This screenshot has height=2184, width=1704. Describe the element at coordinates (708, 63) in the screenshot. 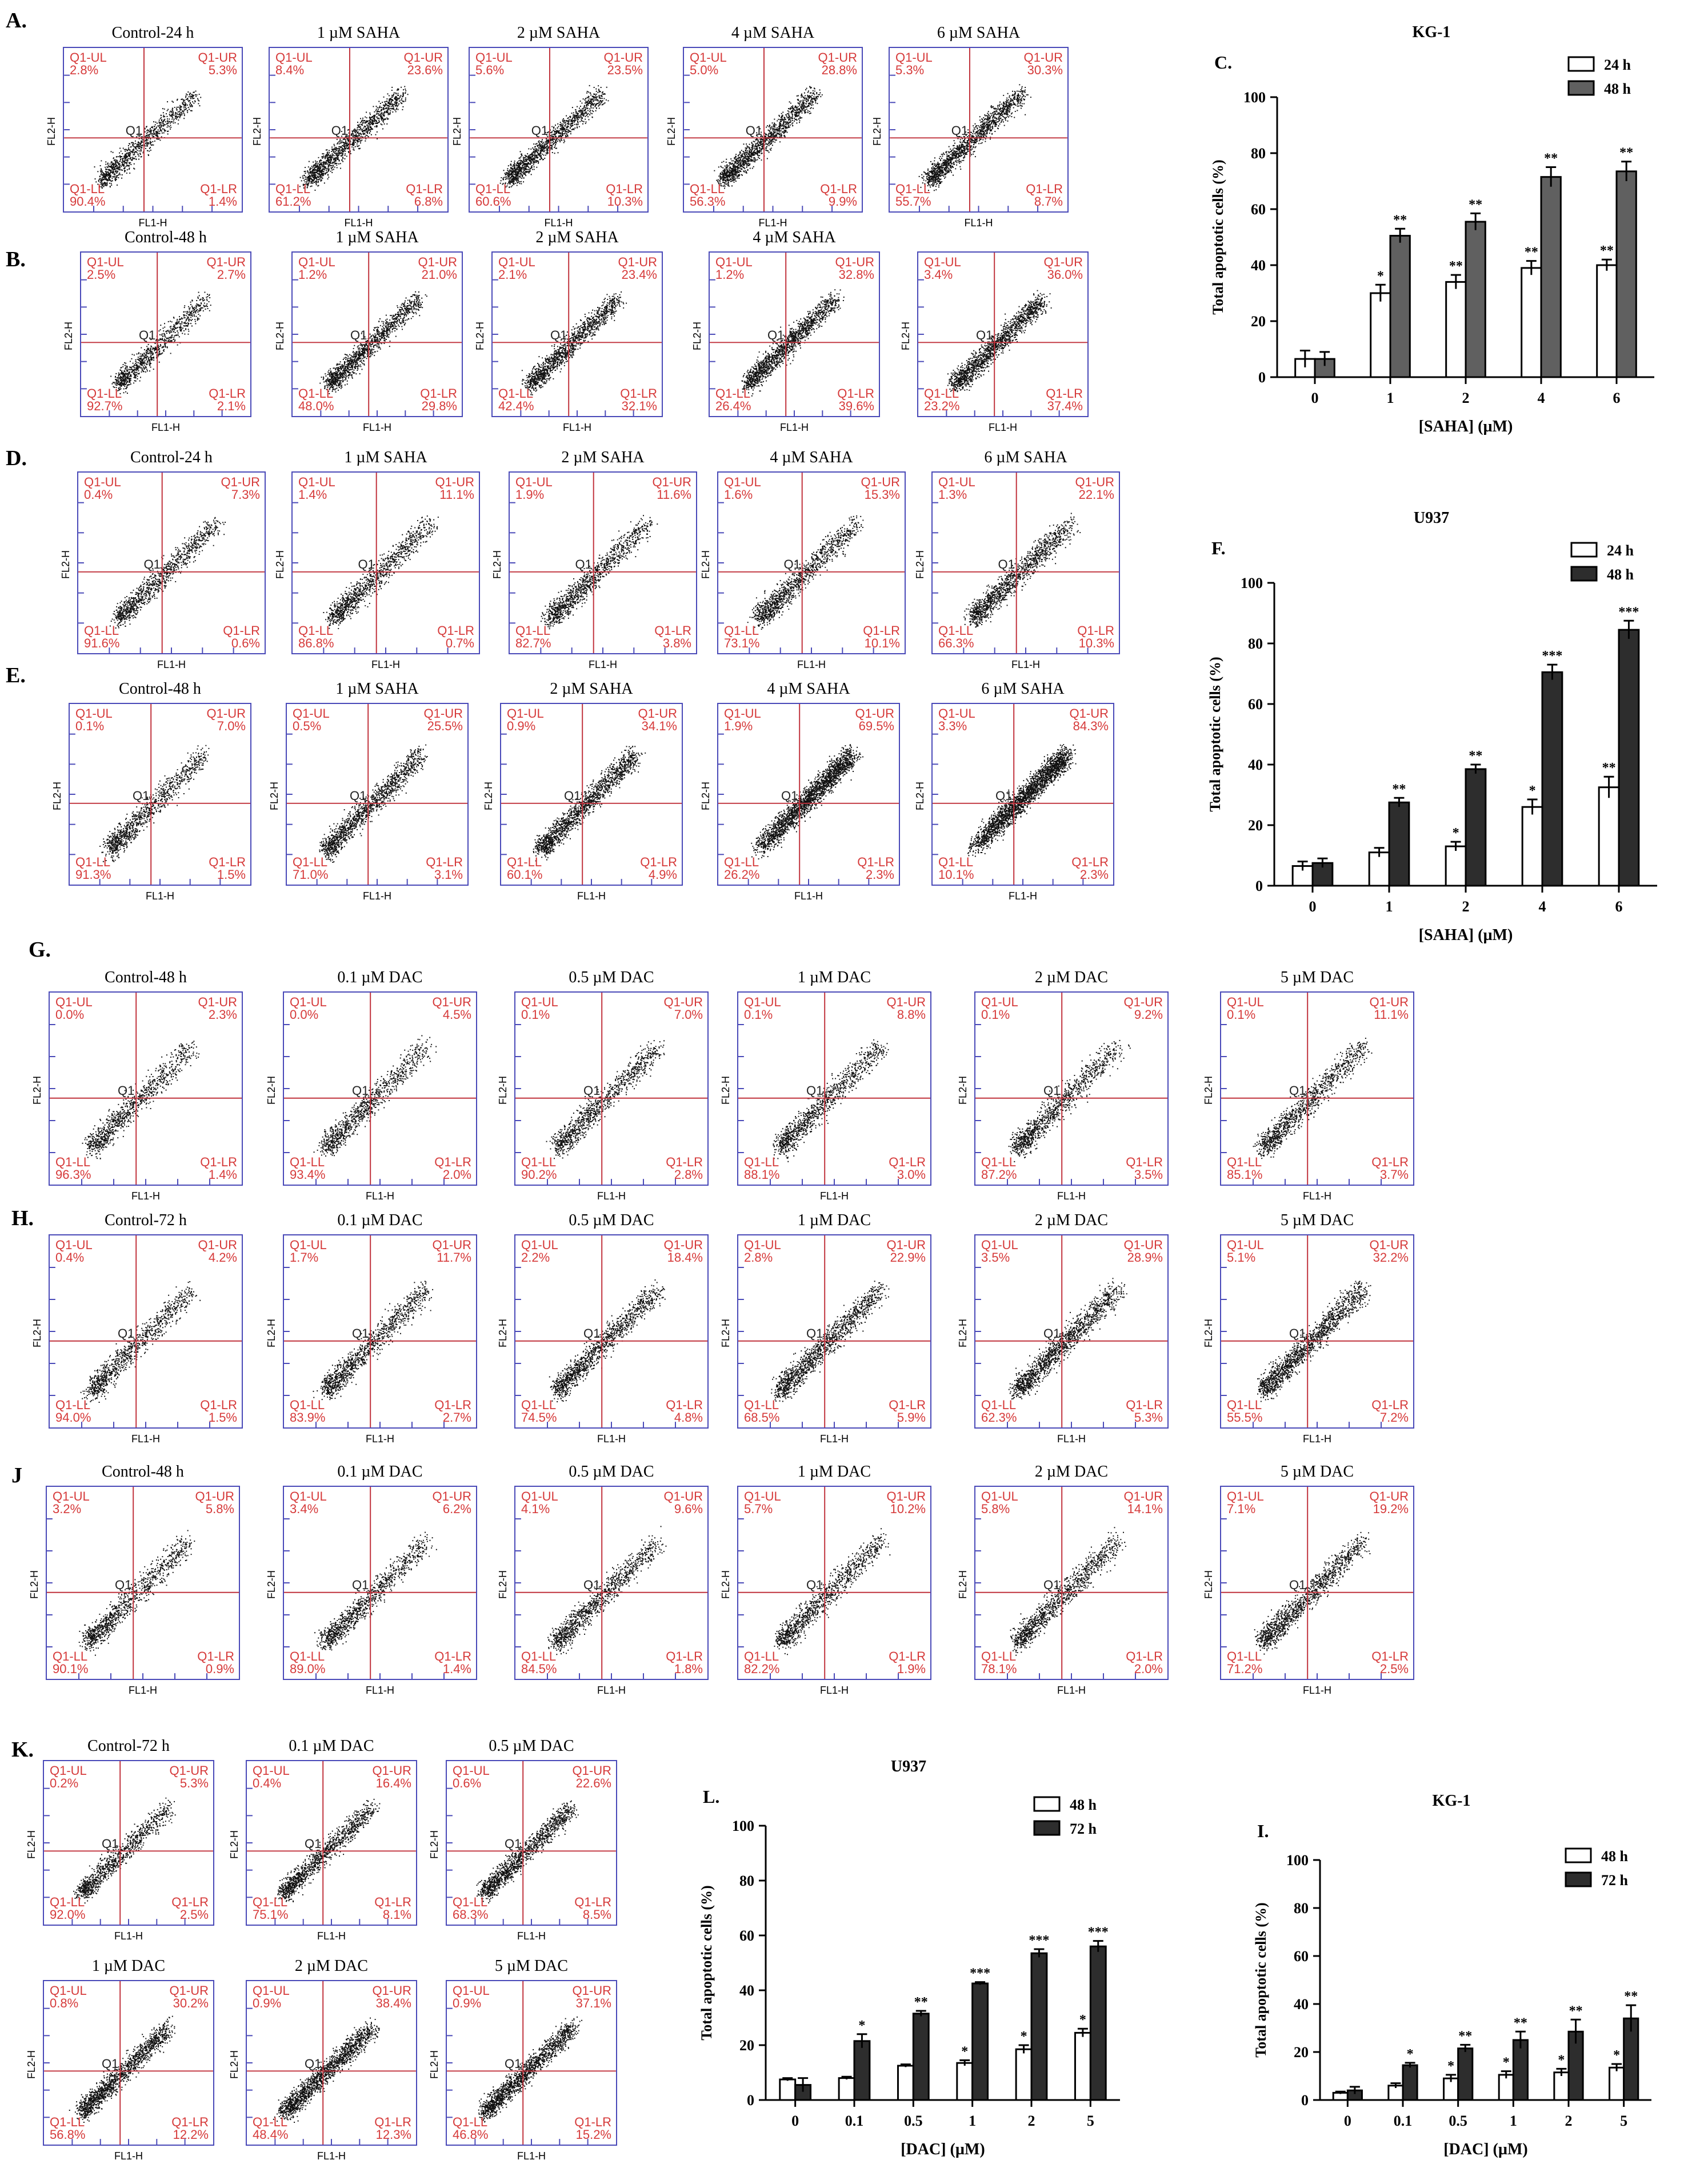

I see `quadrant-ul-label: Q1-UL 5.0%` at that location.